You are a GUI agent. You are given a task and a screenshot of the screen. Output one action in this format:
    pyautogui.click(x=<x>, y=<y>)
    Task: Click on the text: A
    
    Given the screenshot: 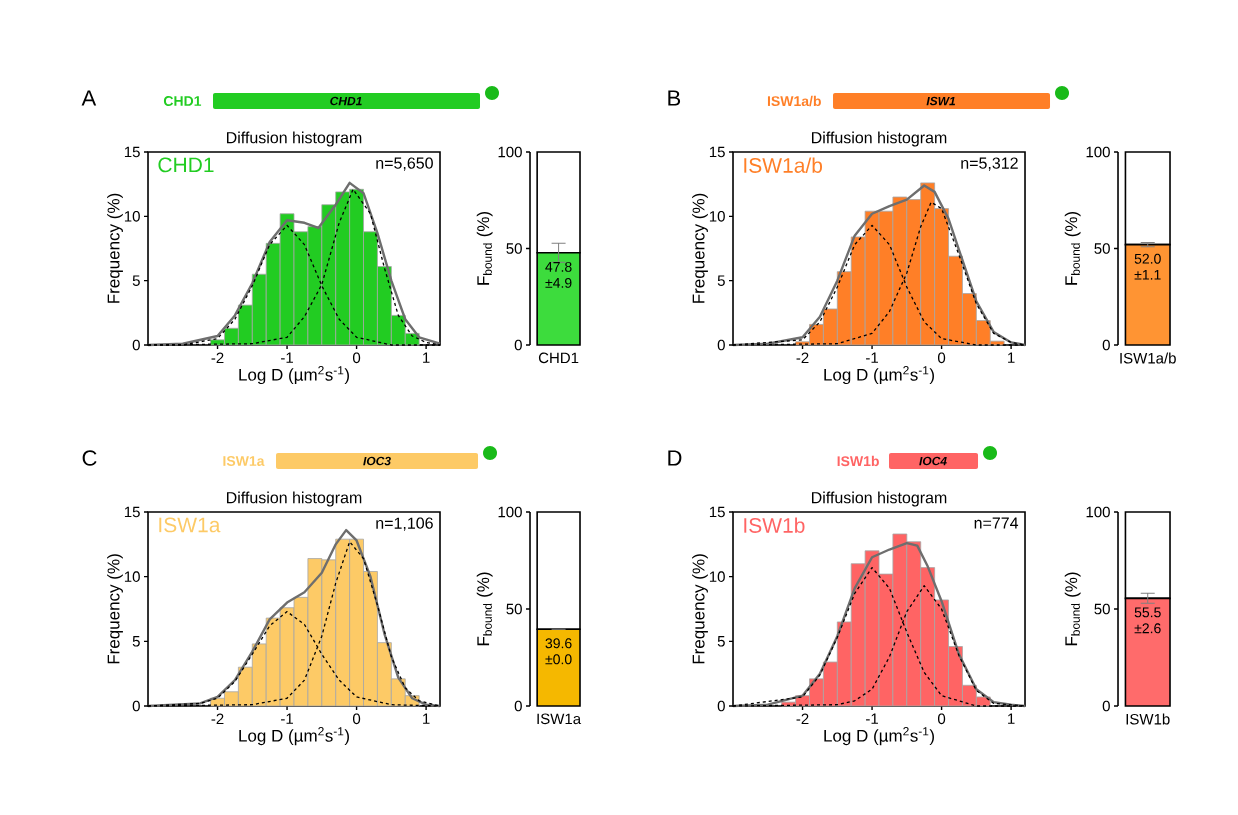 What is the action you would take?
    pyautogui.click(x=89, y=98)
    